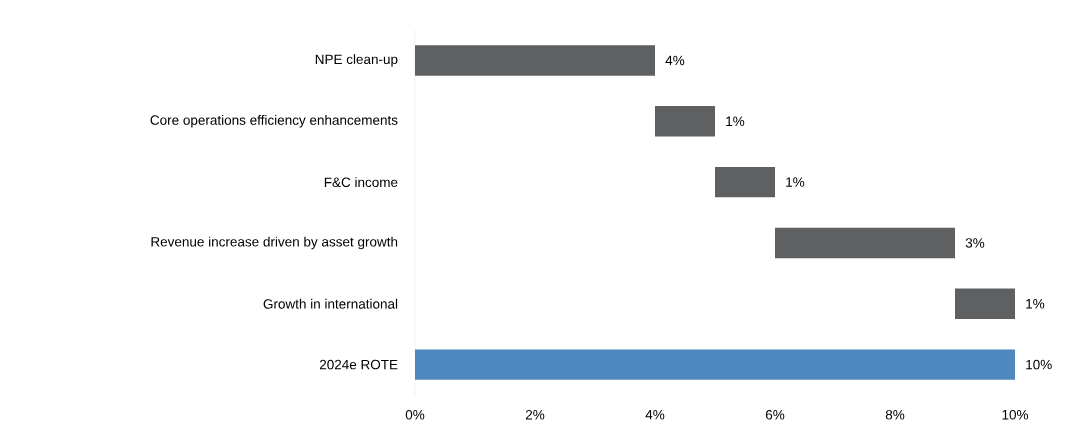 The image size is (1065, 442). I want to click on y-tick-label: Revenue increase driven by asset growth, so click(274, 243).